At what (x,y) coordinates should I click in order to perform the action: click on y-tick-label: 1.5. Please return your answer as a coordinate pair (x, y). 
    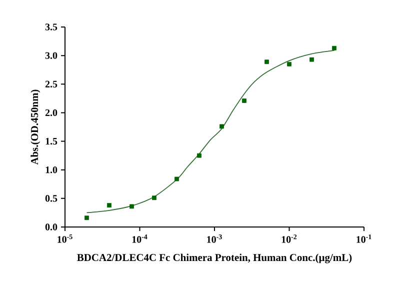
    Looking at the image, I should click on (52, 141).